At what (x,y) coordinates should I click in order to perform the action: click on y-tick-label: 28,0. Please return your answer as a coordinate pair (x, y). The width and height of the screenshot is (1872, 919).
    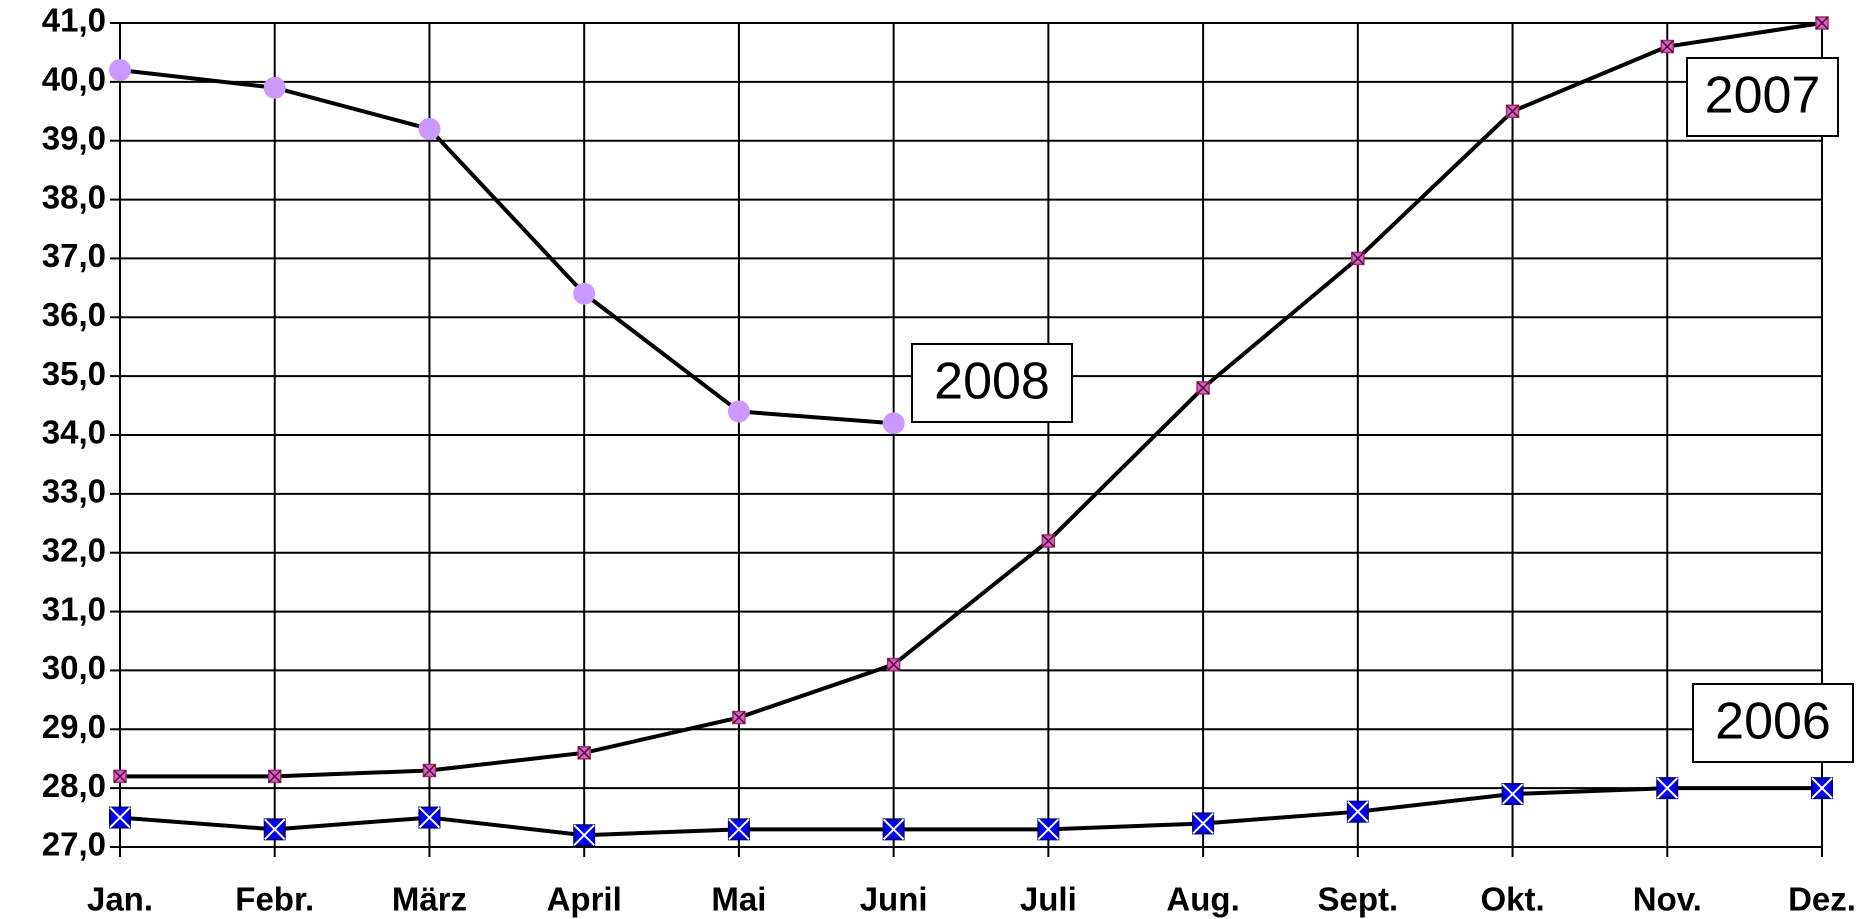
    Looking at the image, I should click on (74, 785).